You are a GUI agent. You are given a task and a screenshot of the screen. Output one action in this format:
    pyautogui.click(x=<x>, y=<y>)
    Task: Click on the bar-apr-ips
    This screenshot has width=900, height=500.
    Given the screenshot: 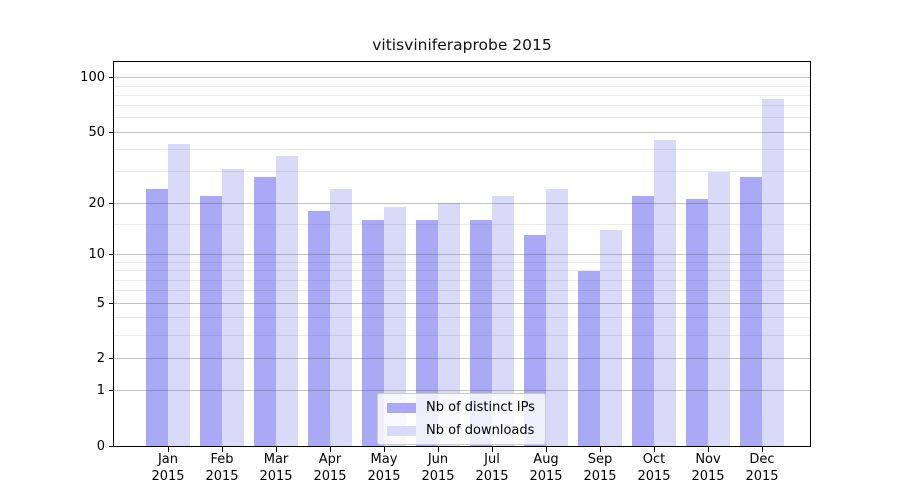 What is the action you would take?
    pyautogui.click(x=319, y=328)
    